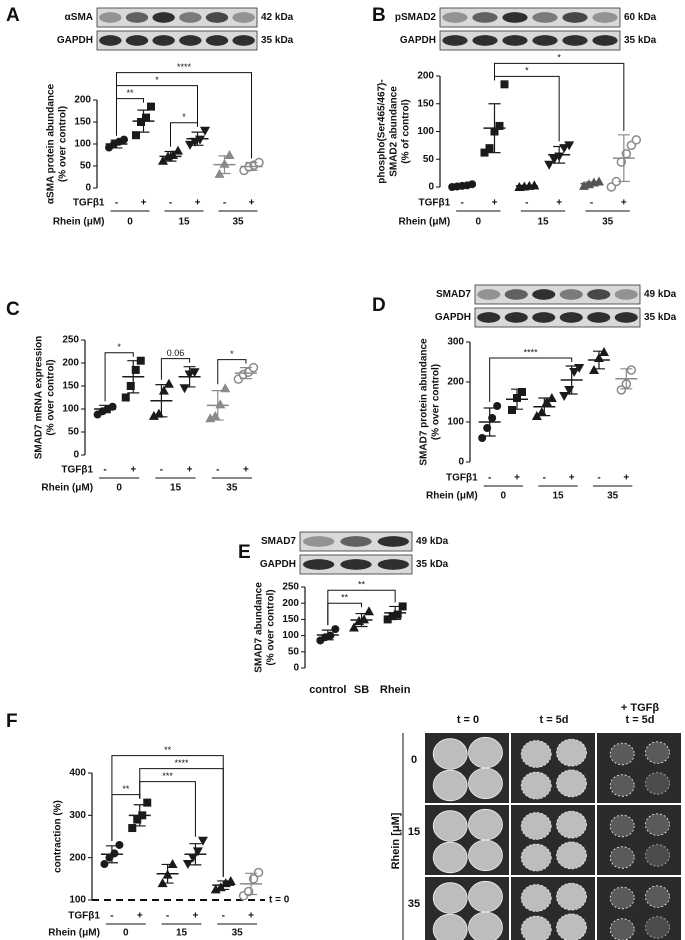  I want to click on y-tick-label: 200, so click(82, 100).